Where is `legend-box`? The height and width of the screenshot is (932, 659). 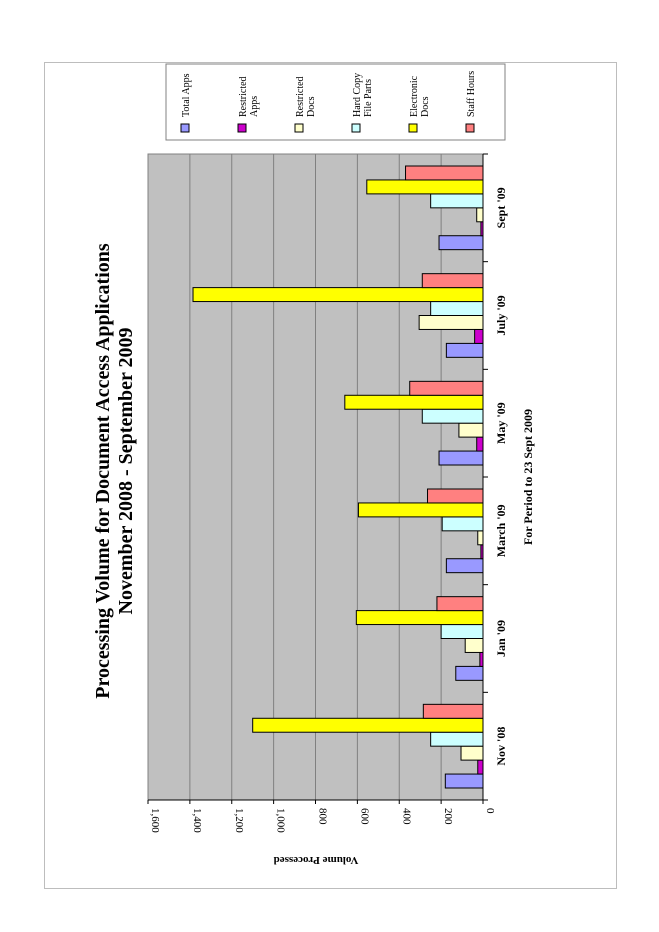
legend-box is located at coordinates (335, 102).